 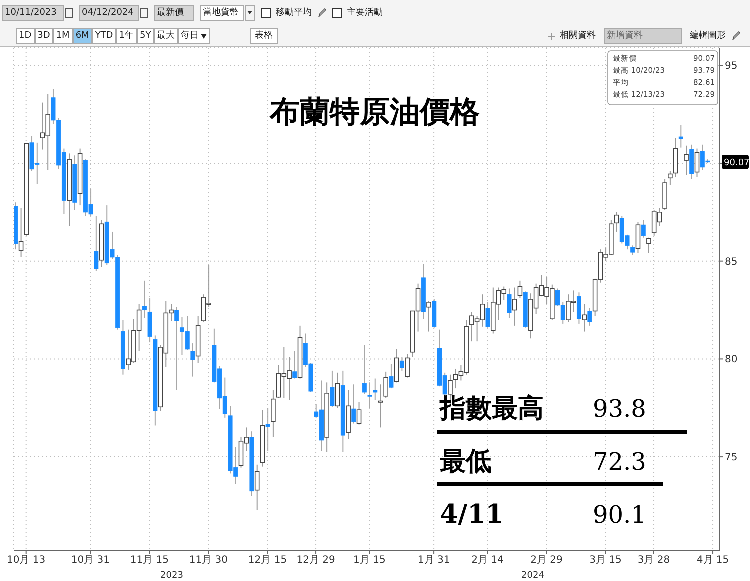 What do you see at coordinates (731, 458) in the screenshot?
I see `y-tick-label: 75` at bounding box center [731, 458].